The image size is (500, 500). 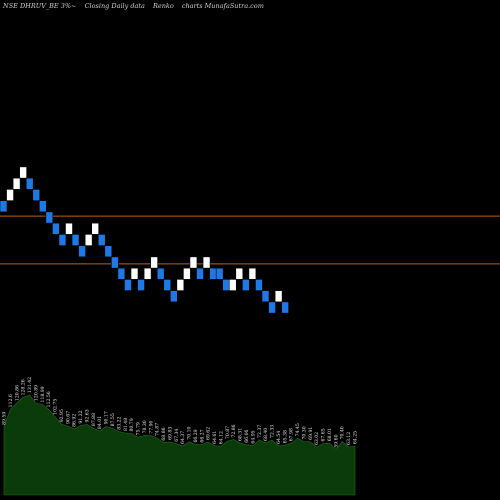 I want to click on volume-label: 64.12, so click(x=221, y=437).